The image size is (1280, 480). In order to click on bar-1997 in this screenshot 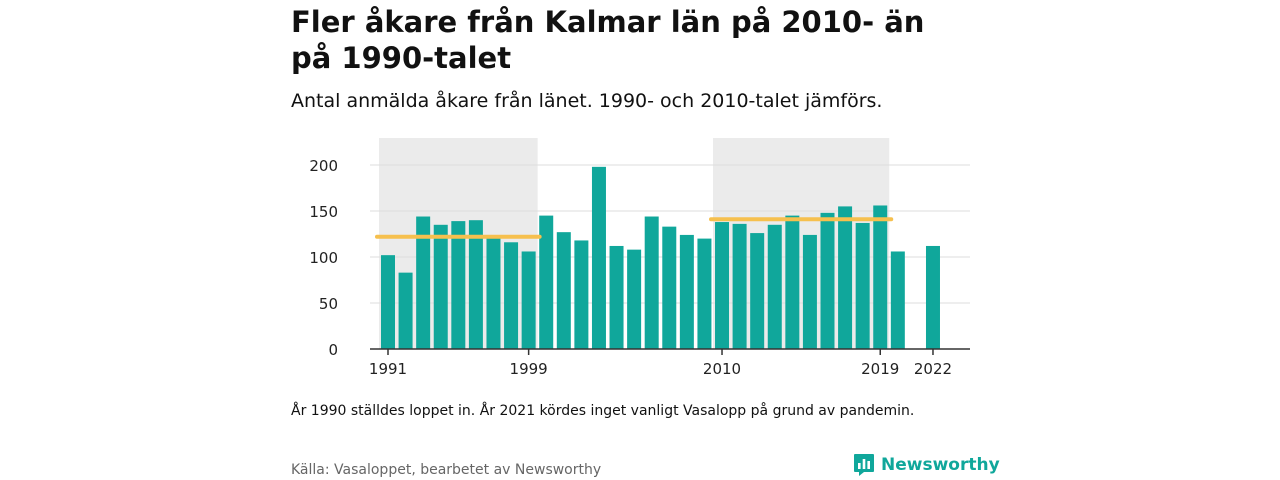, I will do `click(493, 293)`.